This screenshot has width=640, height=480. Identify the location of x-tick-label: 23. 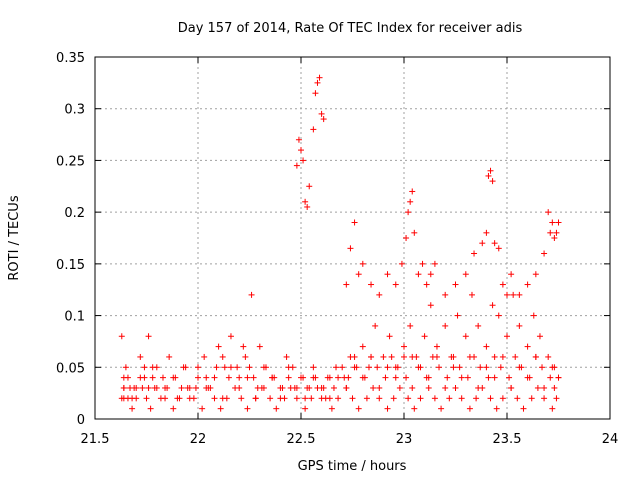
(404, 439).